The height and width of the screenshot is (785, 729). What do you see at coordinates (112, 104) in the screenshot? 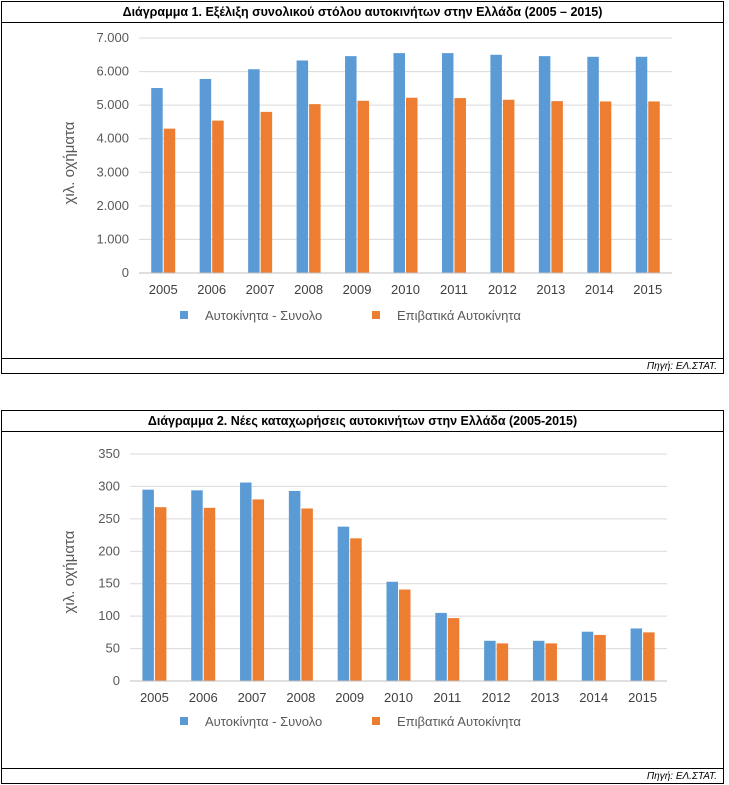
I see `y-tick-label: 5.000` at bounding box center [112, 104].